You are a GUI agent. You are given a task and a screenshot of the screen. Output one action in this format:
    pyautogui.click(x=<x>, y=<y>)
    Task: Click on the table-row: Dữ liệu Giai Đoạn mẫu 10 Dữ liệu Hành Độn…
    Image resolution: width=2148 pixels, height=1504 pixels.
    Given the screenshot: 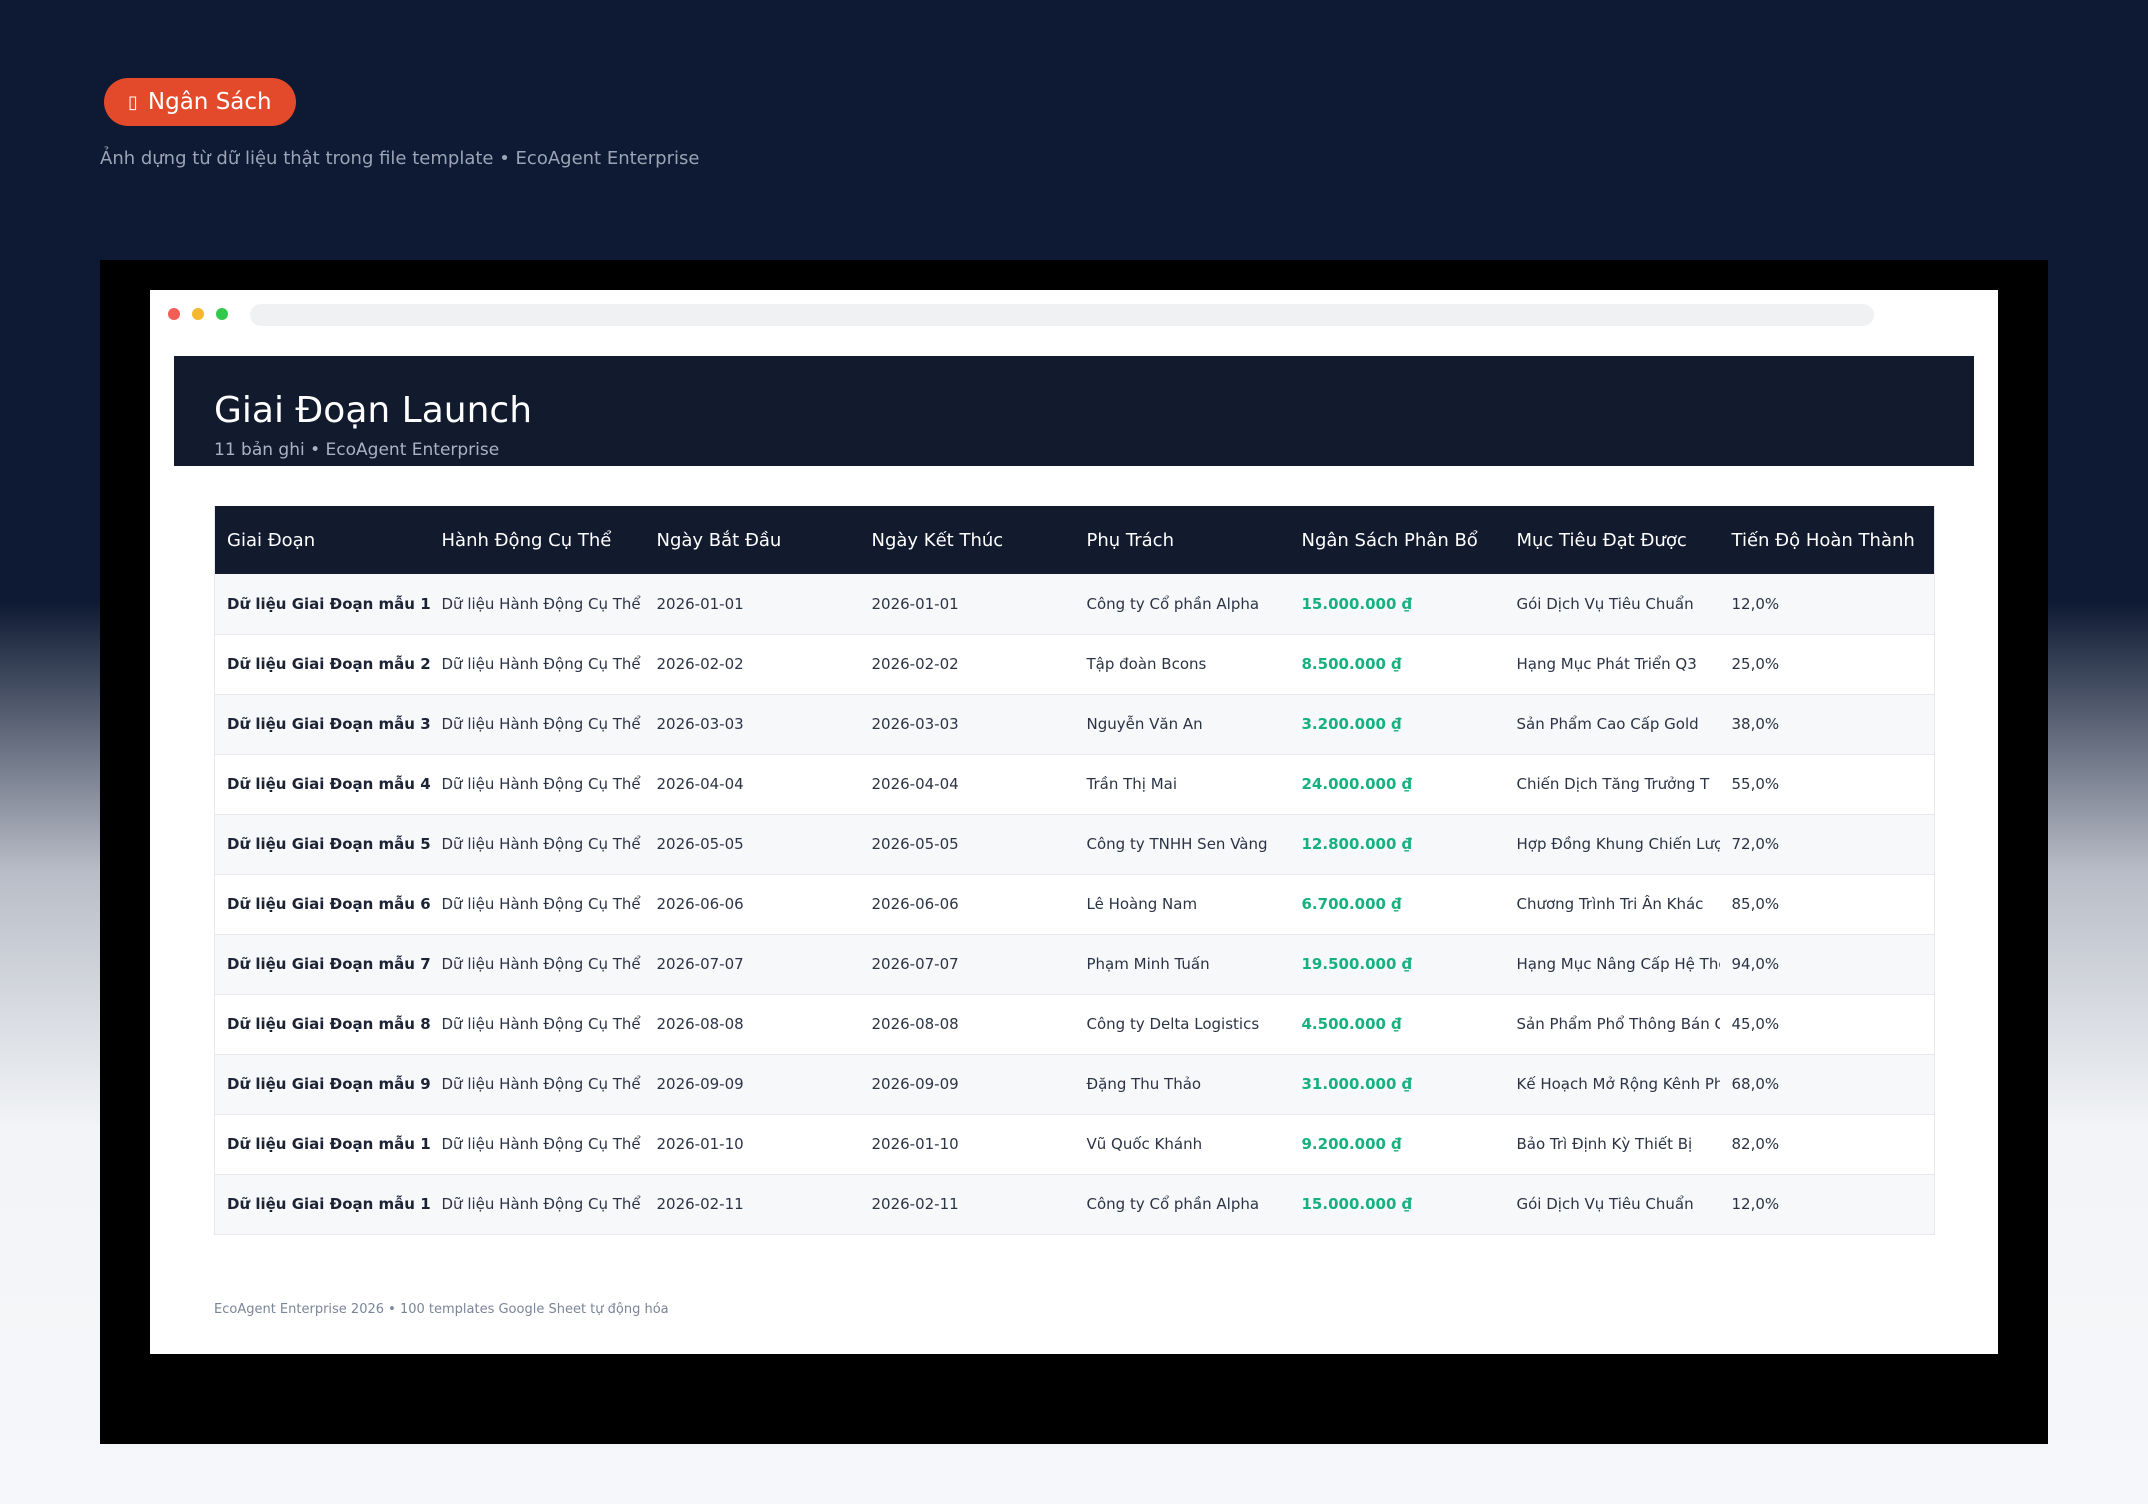 What is the action you would take?
    pyautogui.click(x=1074, y=1144)
    